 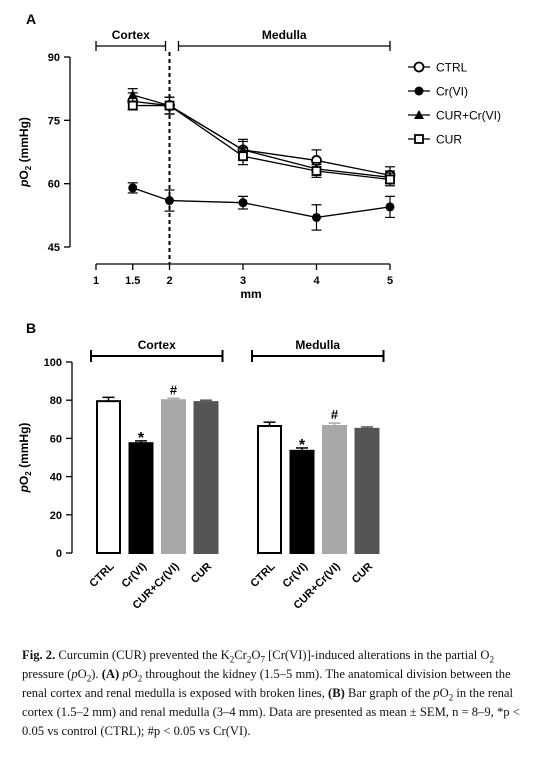 I want to click on group-label: Cortex, so click(x=157, y=345).